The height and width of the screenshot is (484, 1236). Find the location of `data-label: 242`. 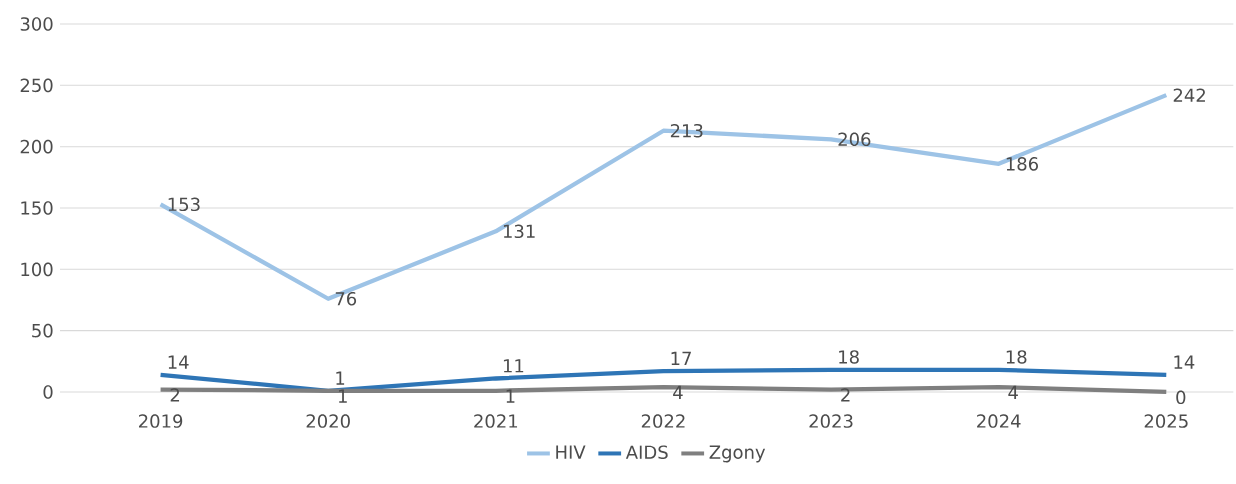

data-label: 242 is located at coordinates (1189, 95).